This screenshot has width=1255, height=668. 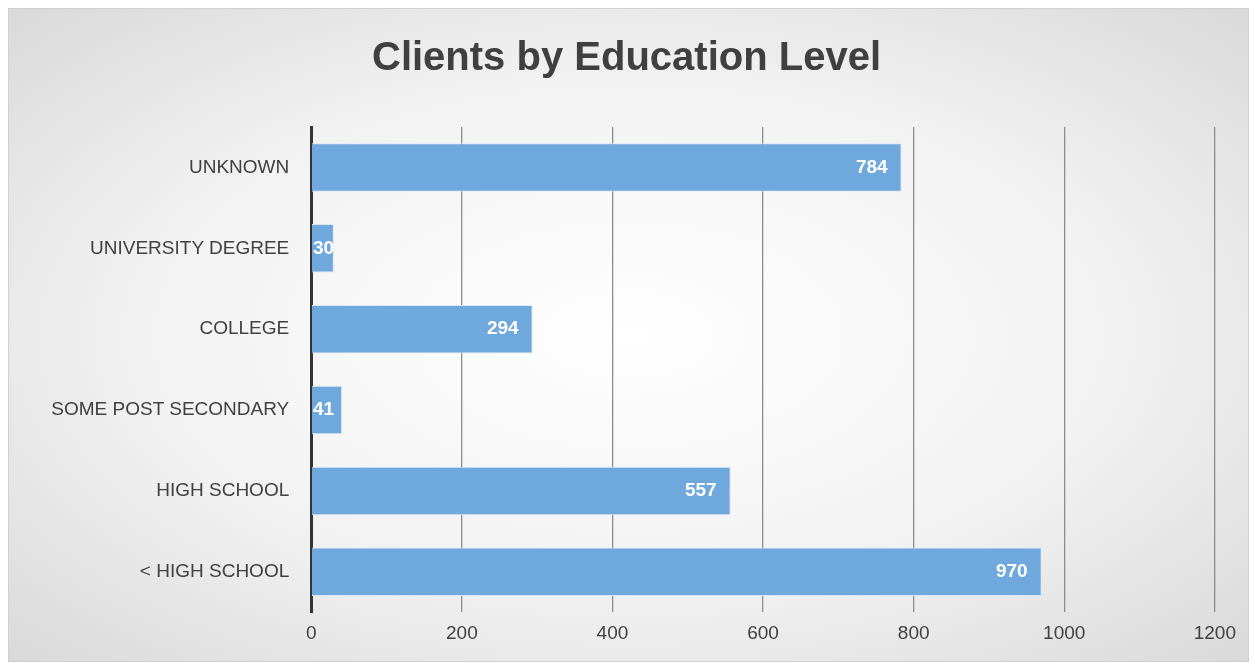 What do you see at coordinates (626, 56) in the screenshot?
I see `chart-title: Clients by Education Level` at bounding box center [626, 56].